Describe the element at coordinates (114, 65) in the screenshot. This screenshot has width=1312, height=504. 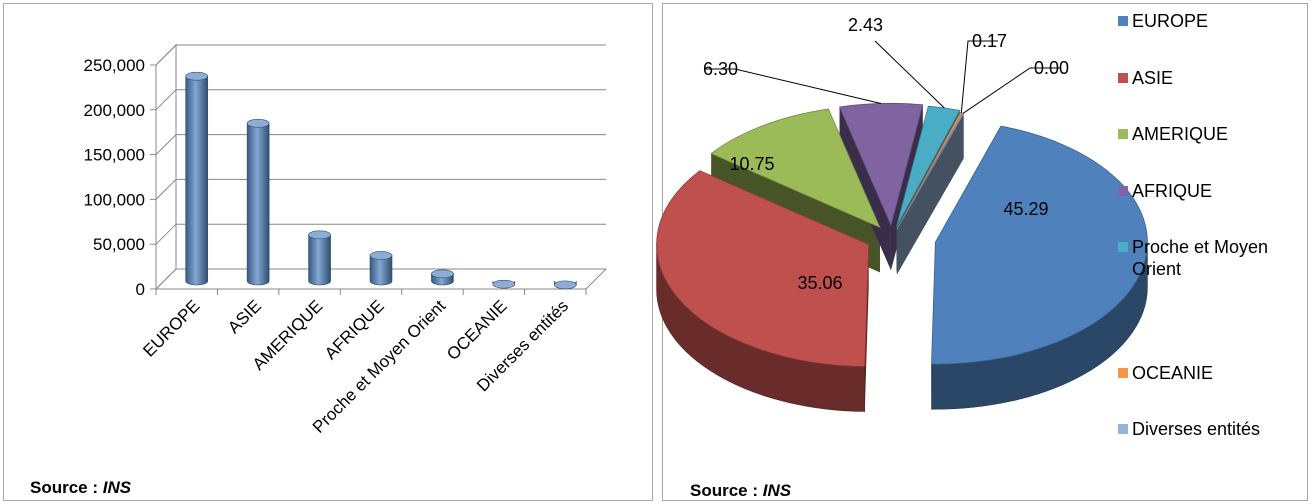
I see `y-tick-label: 250,000` at that location.